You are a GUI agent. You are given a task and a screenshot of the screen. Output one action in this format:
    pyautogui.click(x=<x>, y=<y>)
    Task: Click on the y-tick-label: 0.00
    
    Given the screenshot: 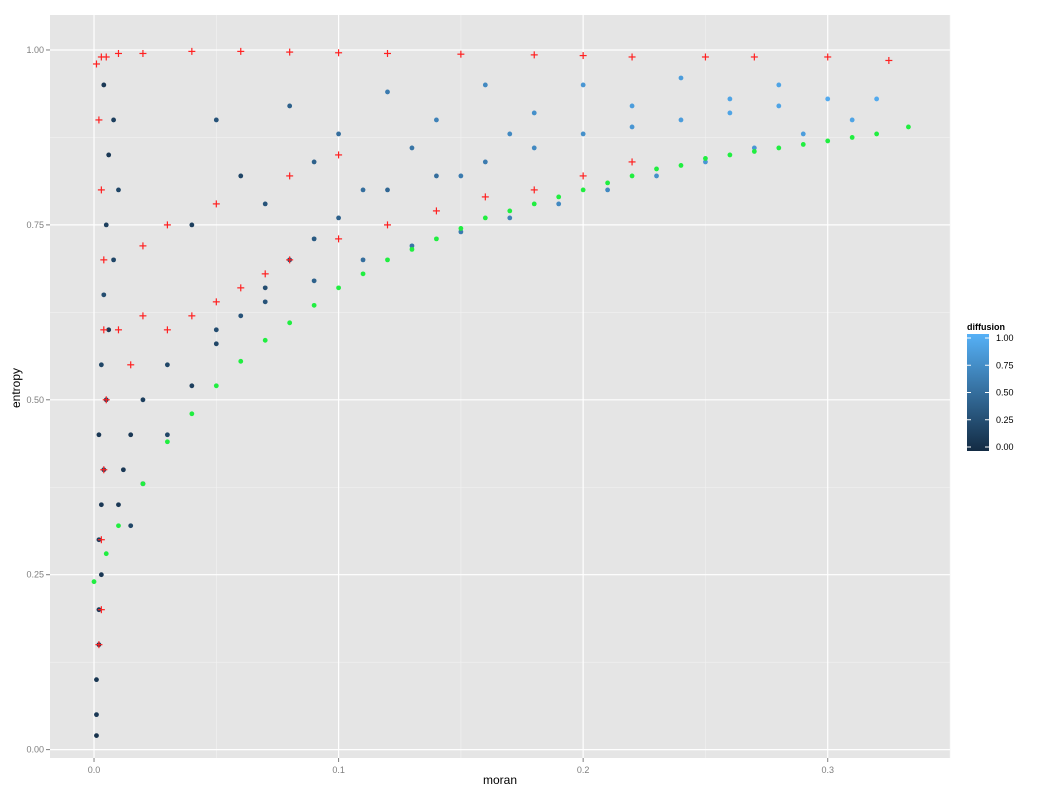 What is the action you would take?
    pyautogui.click(x=35, y=750)
    